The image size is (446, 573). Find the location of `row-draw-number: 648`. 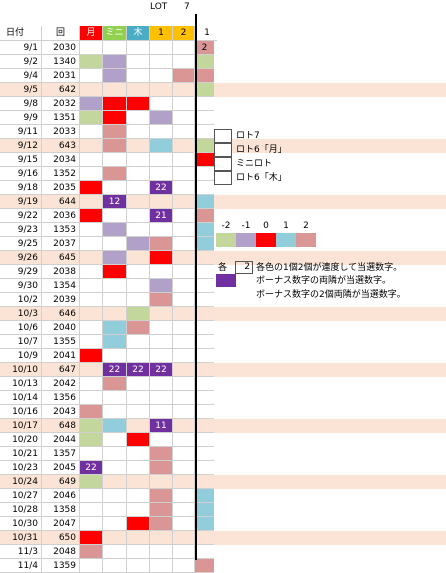

row-draw-number: 648 is located at coordinates (61, 426).